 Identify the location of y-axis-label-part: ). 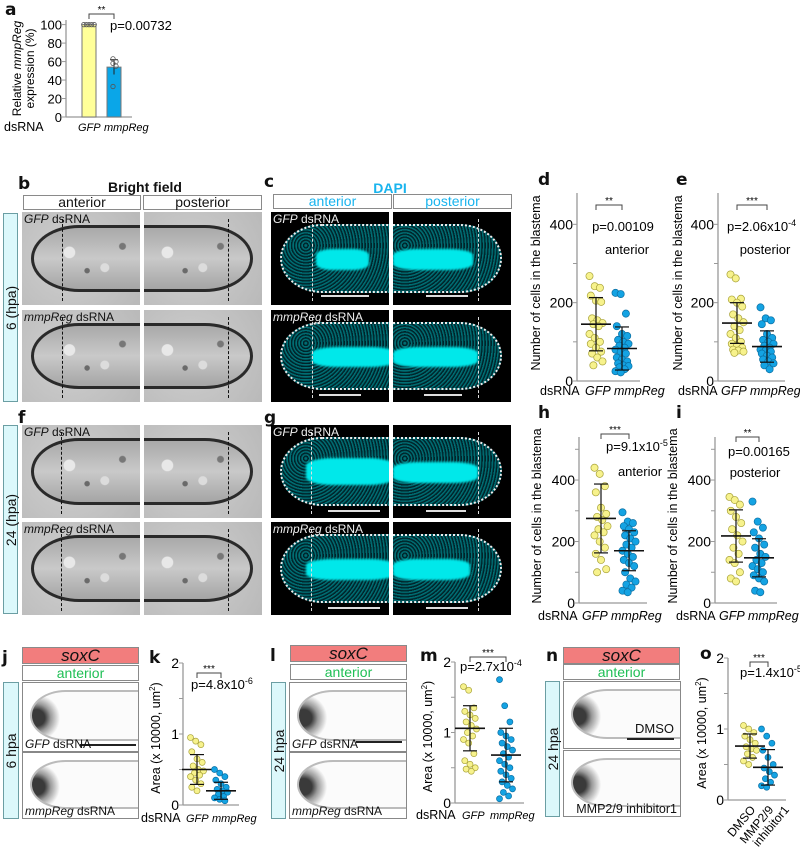
(702, 679).